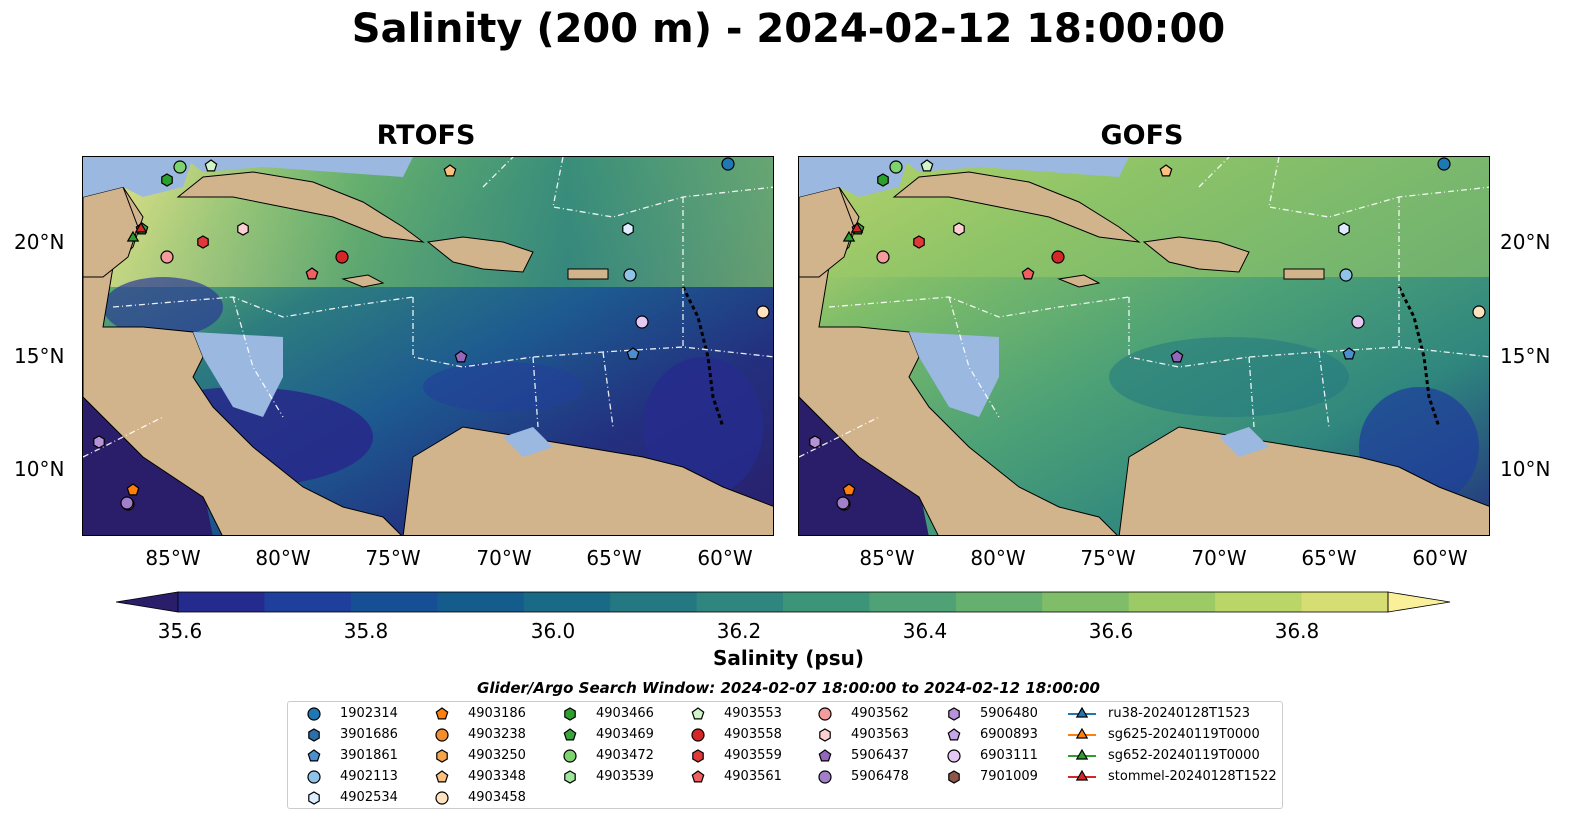  I want to click on colorbar-tick-36.2: 36.2, so click(739, 631).